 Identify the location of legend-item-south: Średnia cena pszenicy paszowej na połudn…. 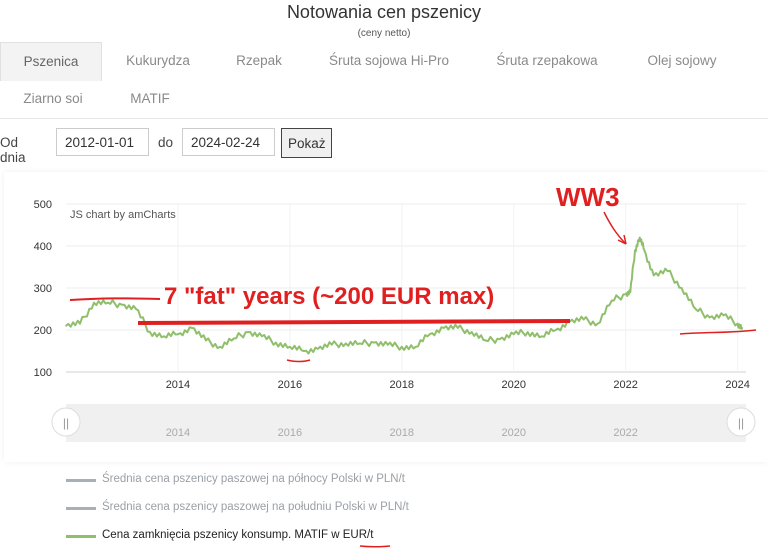
(276, 509).